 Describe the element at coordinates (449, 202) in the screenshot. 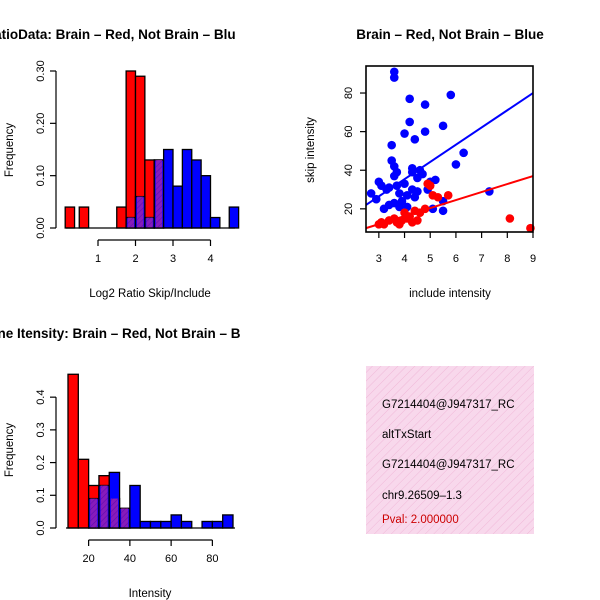

I see `scatter-fit-line-brain` at that location.